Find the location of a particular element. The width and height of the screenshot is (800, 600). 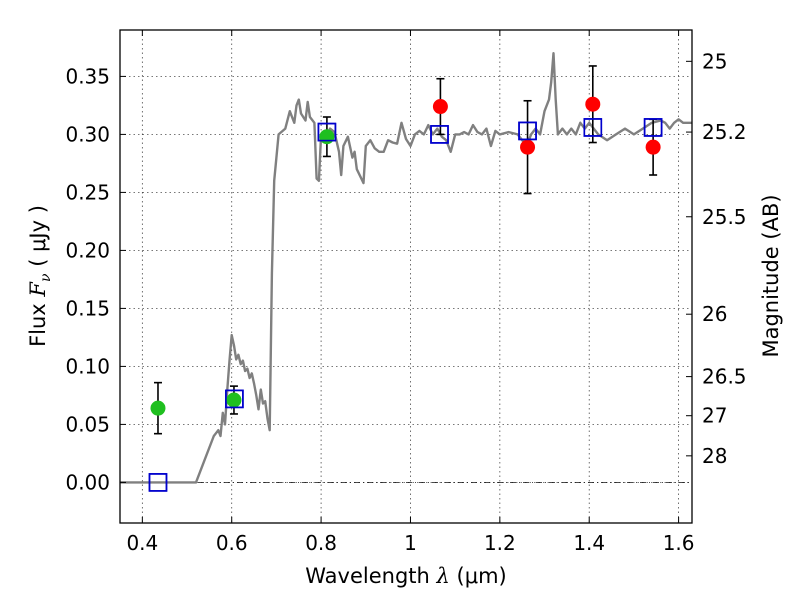

y-tick-label-7: 0.35 is located at coordinates (87, 76).